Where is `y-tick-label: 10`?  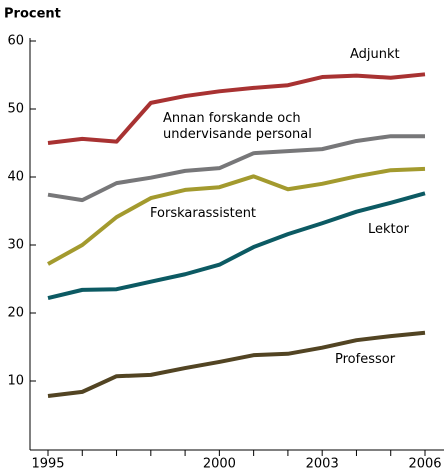
y-tick-label: 10 is located at coordinates (15, 381).